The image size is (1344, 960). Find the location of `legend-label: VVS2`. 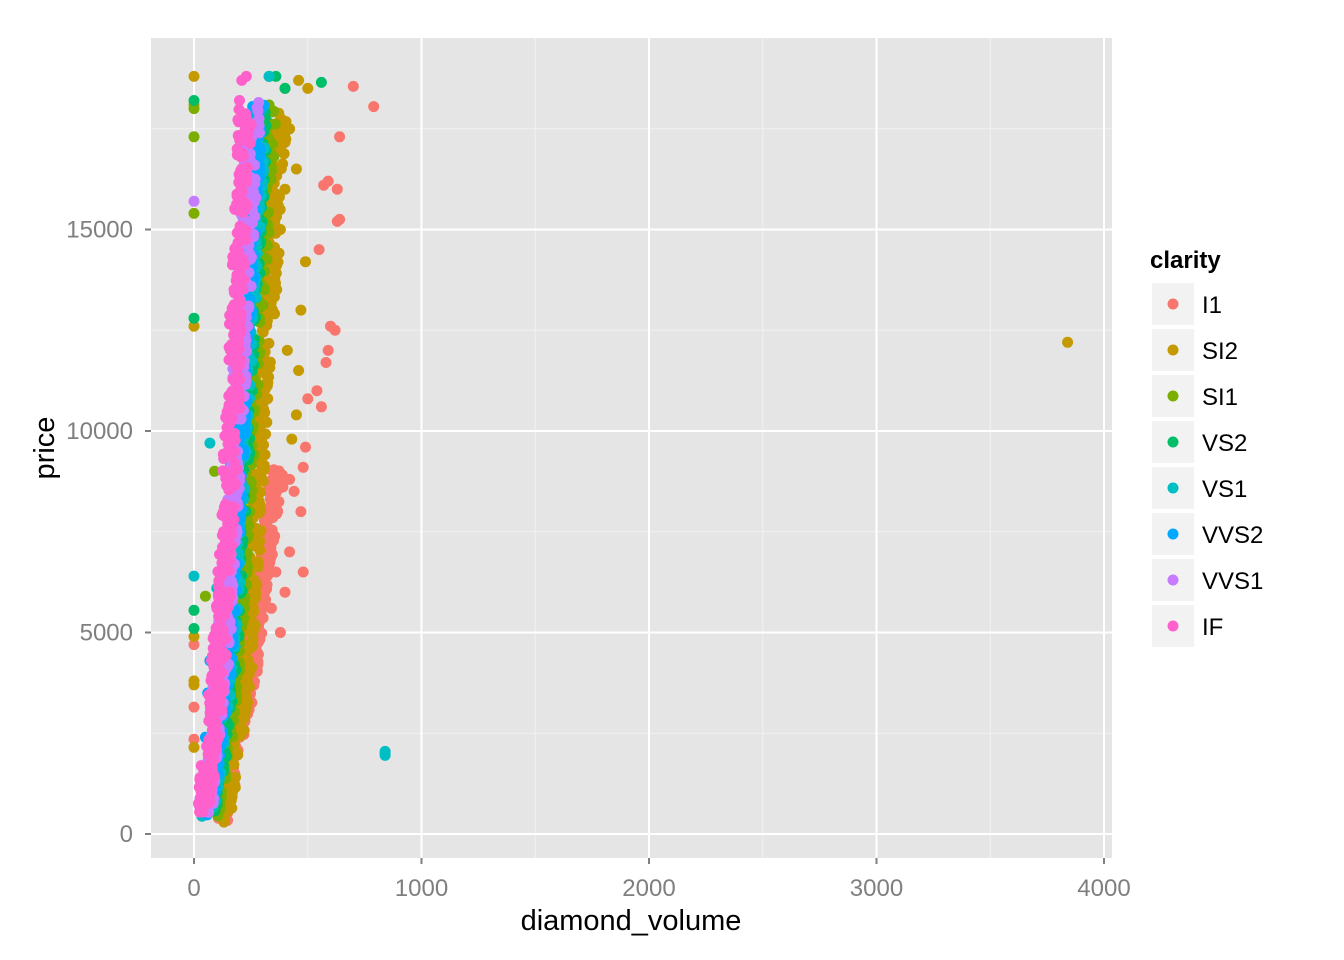

legend-label: VVS2 is located at coordinates (1232, 535).